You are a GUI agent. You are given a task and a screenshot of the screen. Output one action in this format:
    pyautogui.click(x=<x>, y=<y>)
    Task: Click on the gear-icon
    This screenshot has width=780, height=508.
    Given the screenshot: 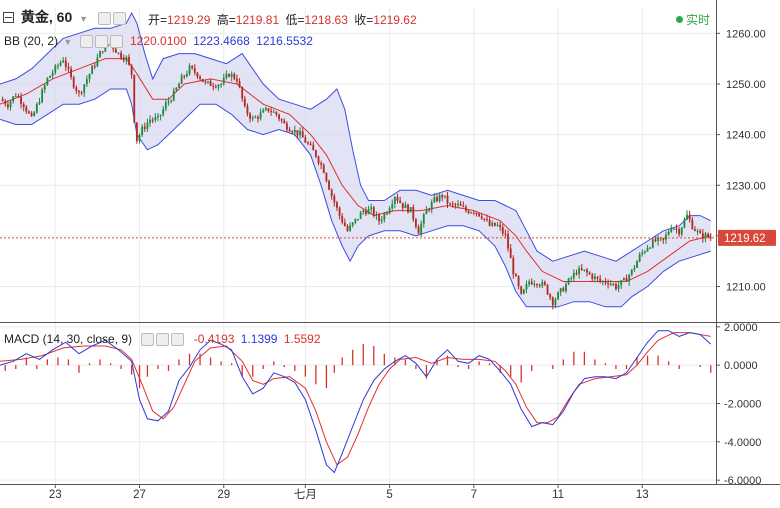 What is the action you would take?
    pyautogui.click(x=101, y=42)
    